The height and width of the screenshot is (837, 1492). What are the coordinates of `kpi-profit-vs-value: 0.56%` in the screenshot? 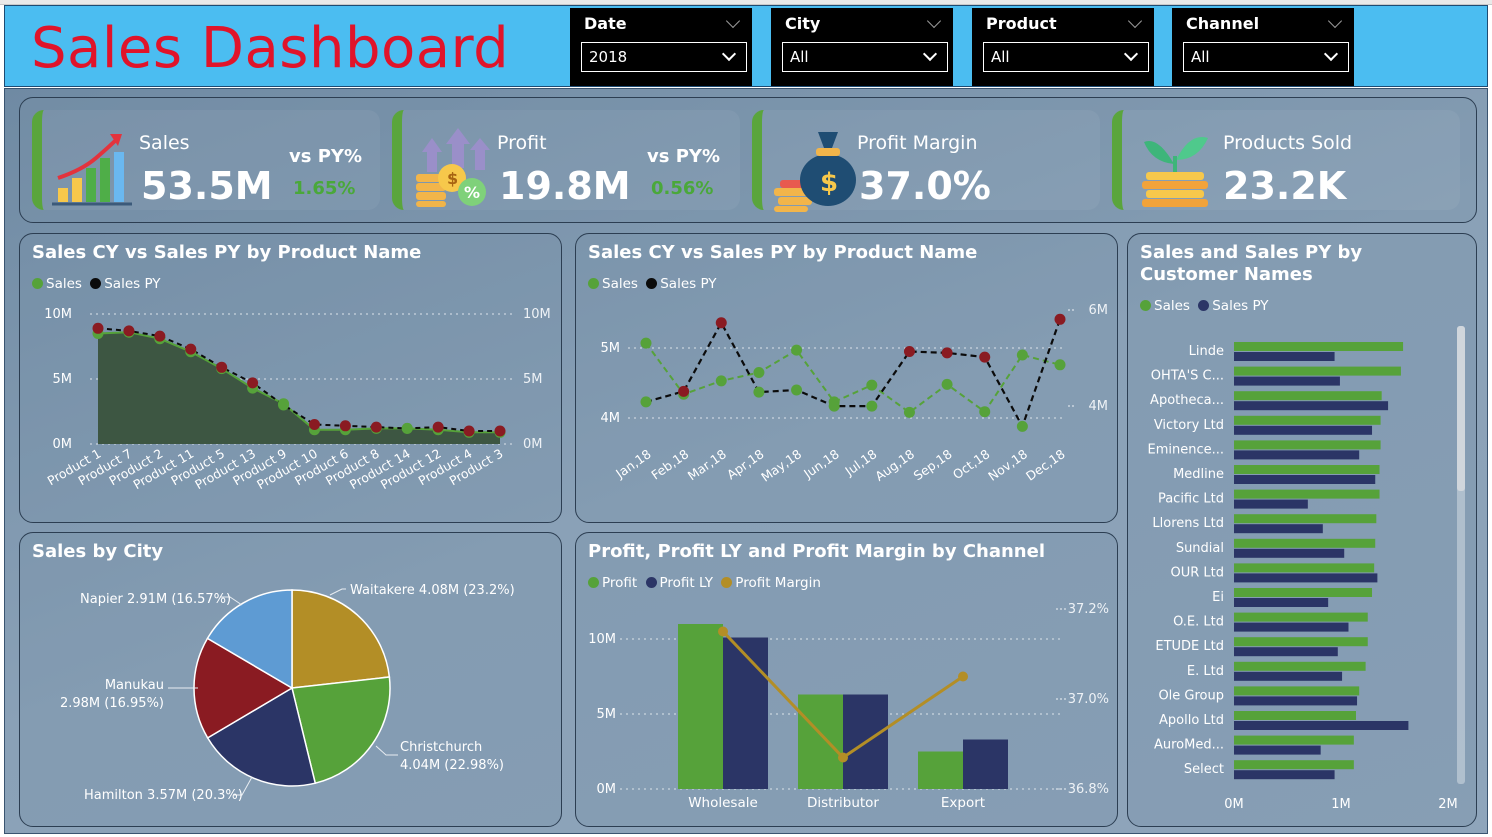 It's located at (682, 188).